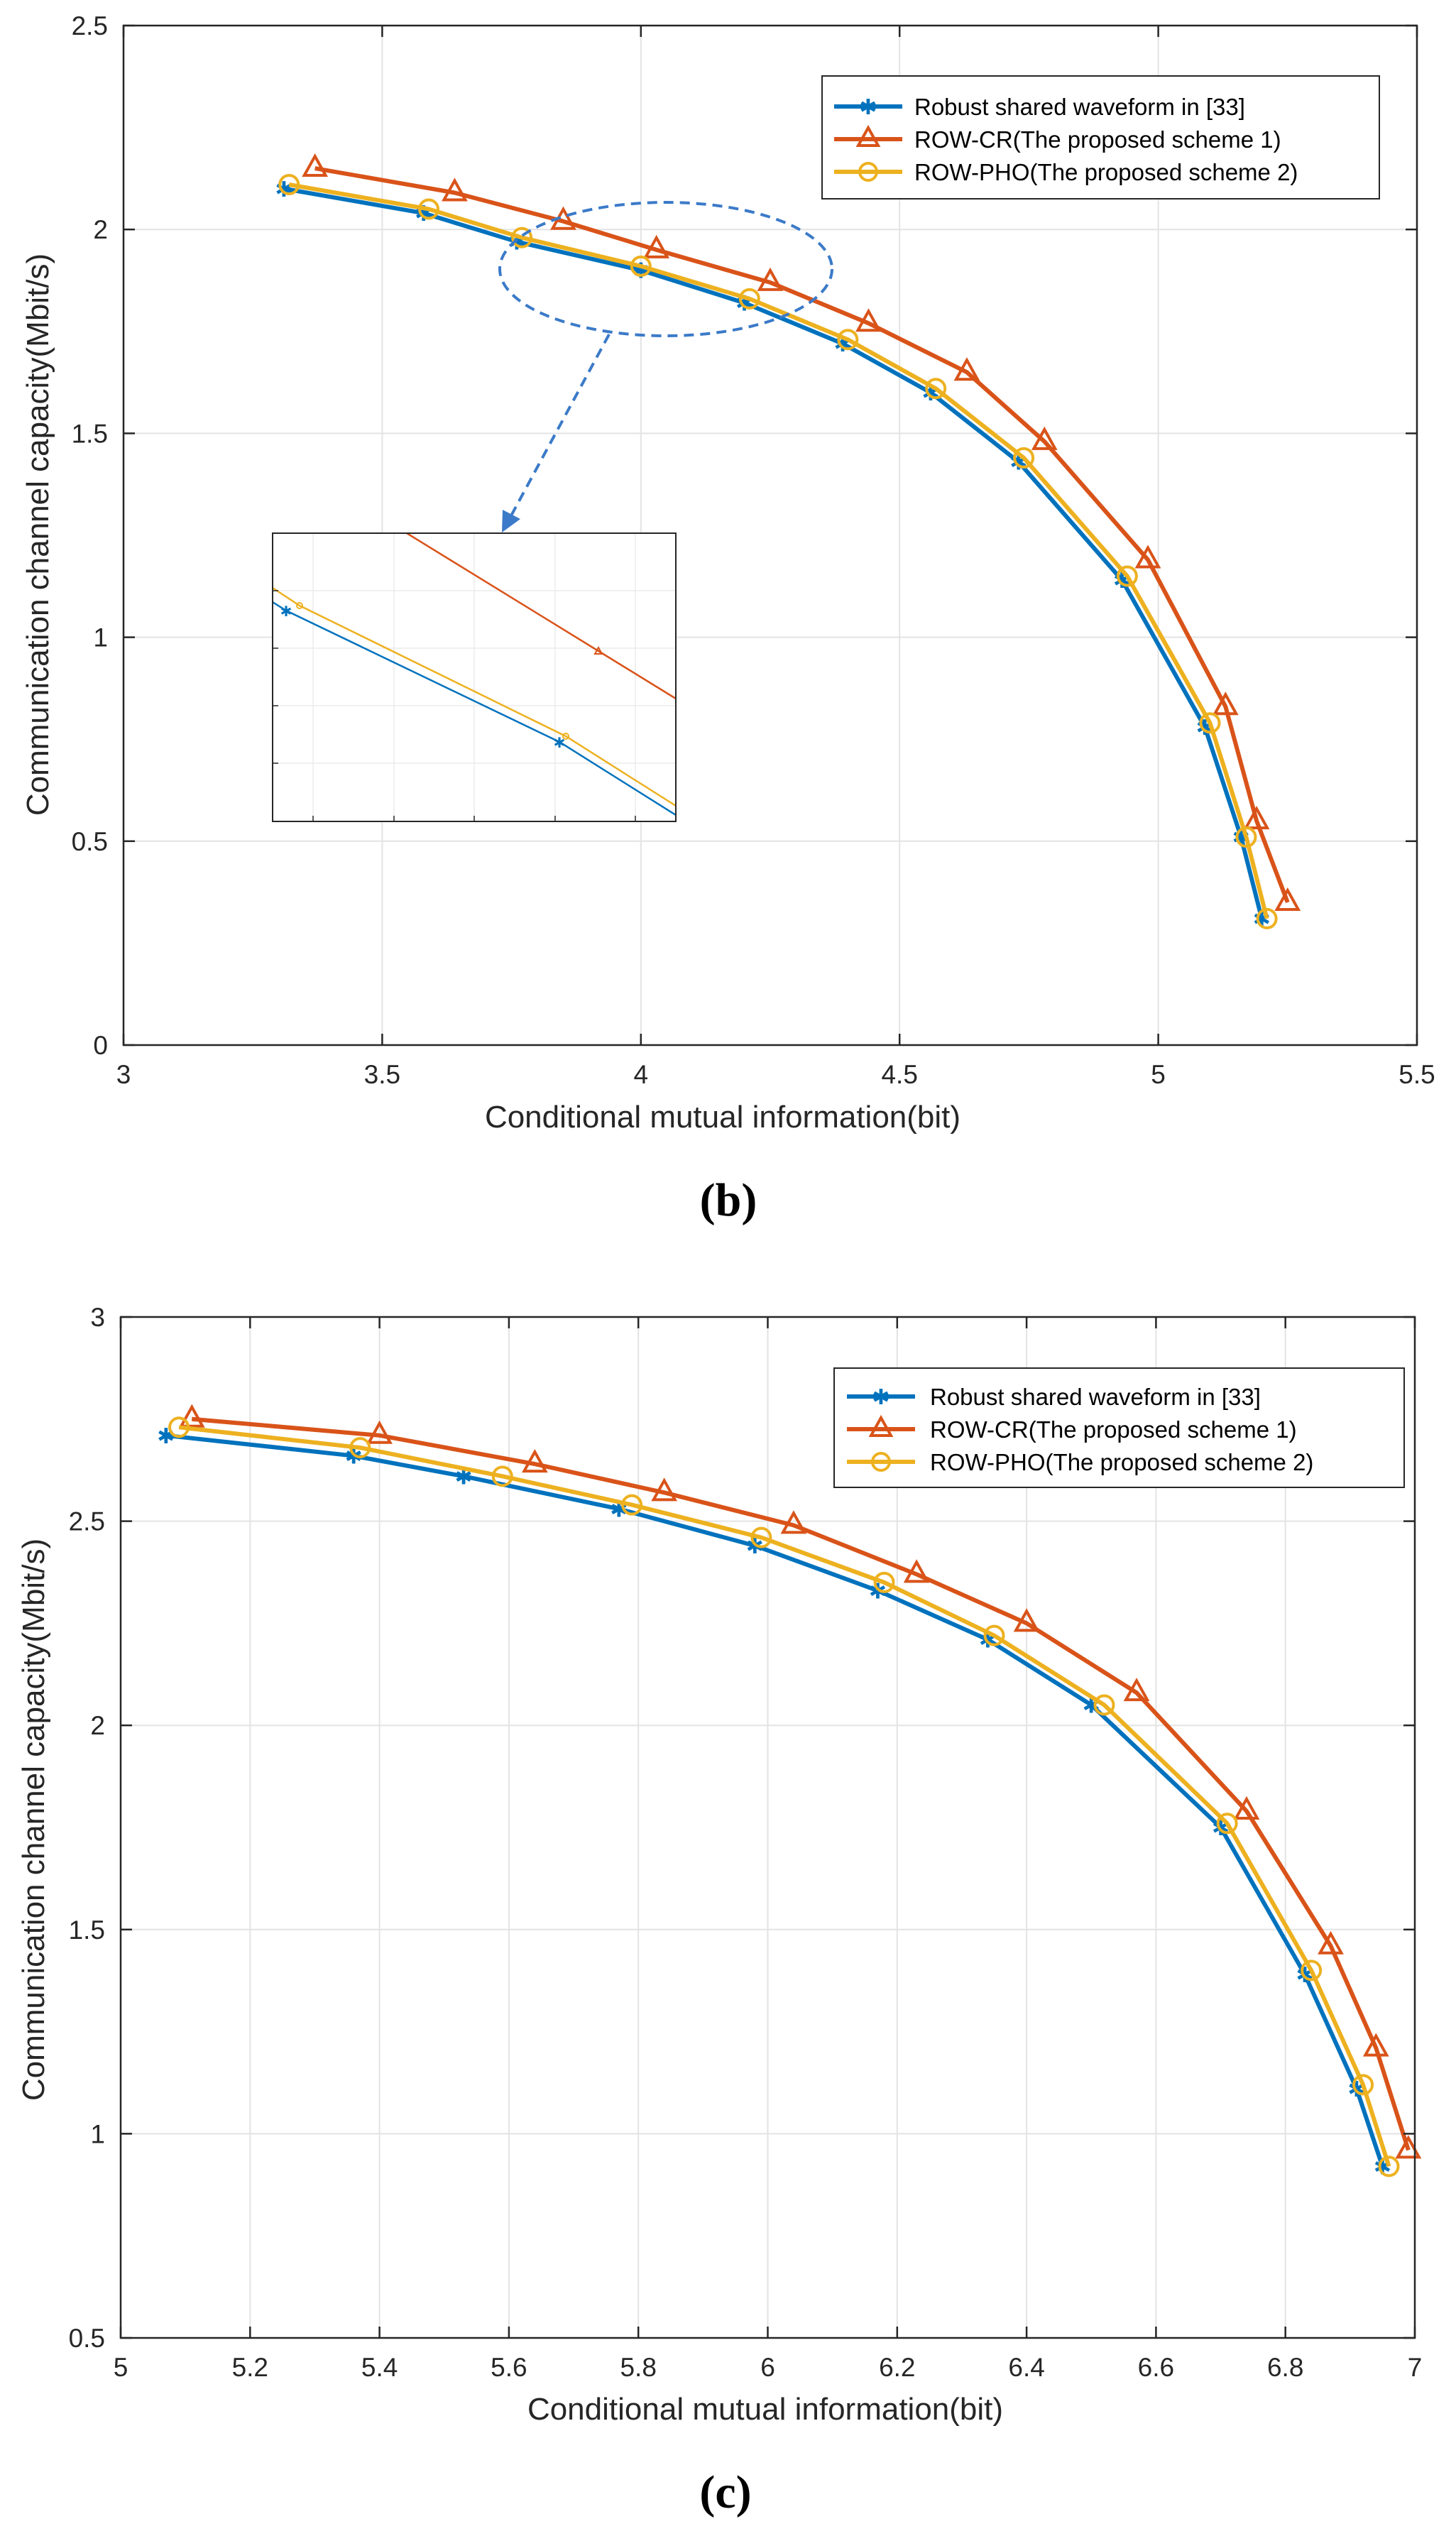 The width and height of the screenshot is (1456, 2536). What do you see at coordinates (868, 107) in the screenshot?
I see `asterisk-marker-icon: ✱` at bounding box center [868, 107].